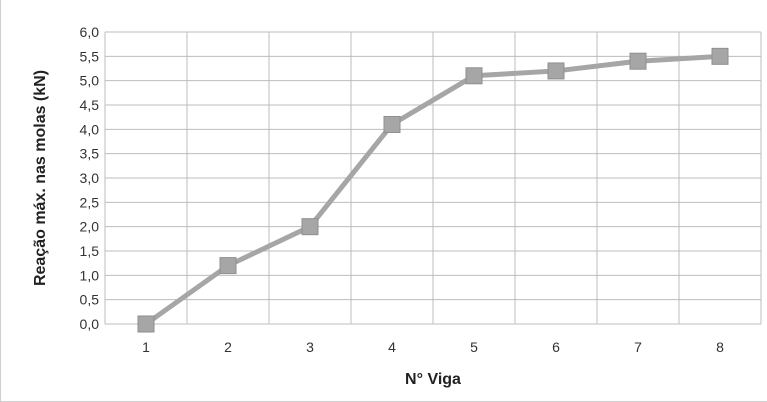 This screenshot has width=767, height=402. I want to click on y-tick-label: 2,5, so click(90, 202).